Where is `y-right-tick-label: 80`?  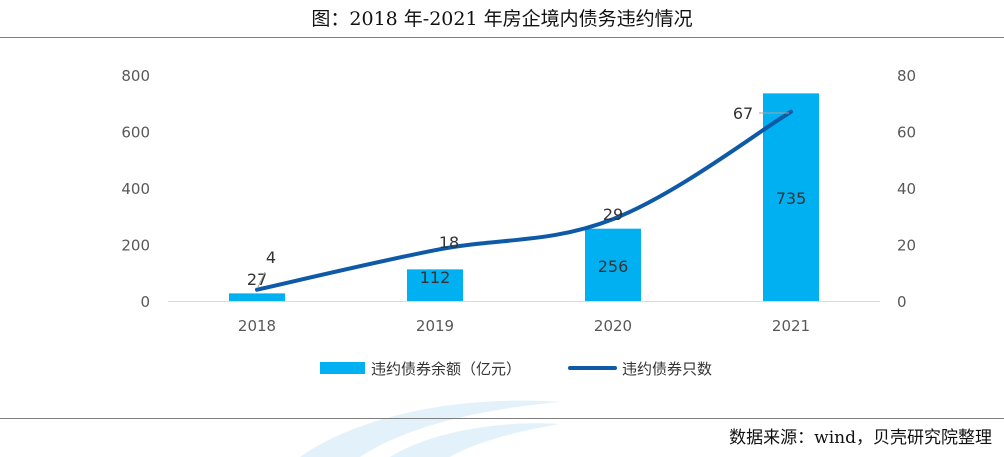 y-right-tick-label: 80 is located at coordinates (906, 76).